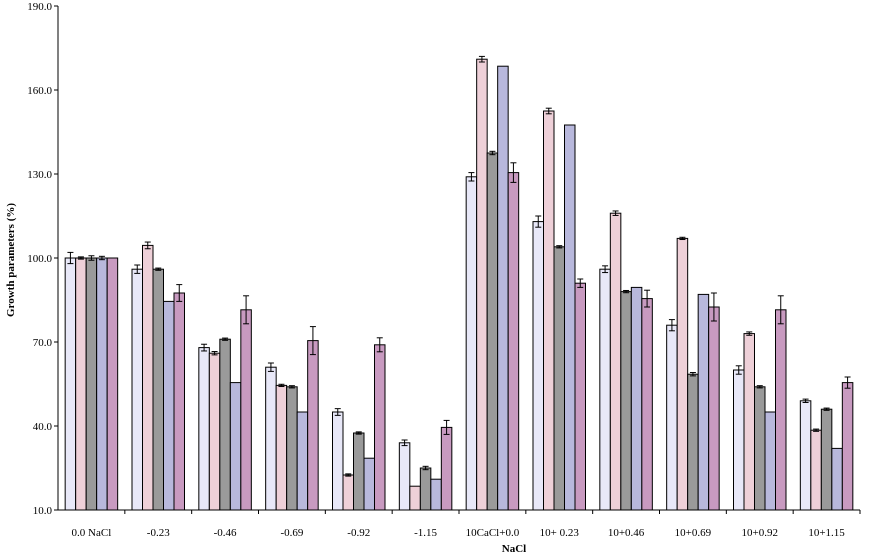  I want to click on x-tick-label: 10+0.69, so click(693, 533).